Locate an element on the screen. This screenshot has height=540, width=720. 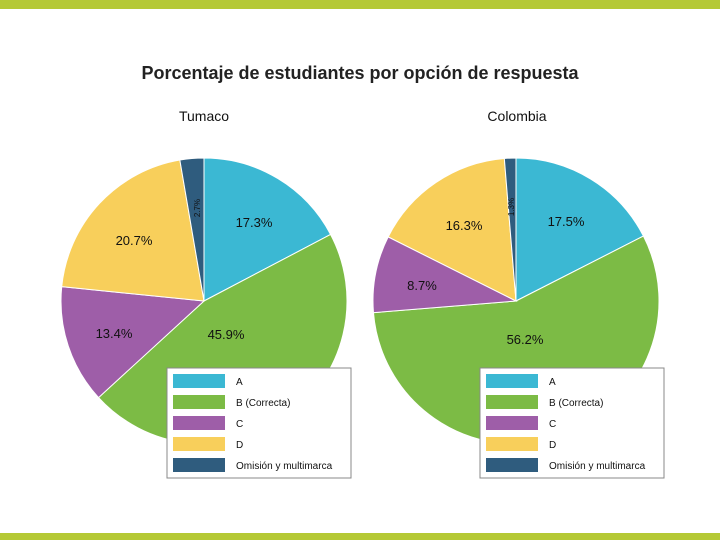
slice-label-d: 20.7% is located at coordinates (134, 240).